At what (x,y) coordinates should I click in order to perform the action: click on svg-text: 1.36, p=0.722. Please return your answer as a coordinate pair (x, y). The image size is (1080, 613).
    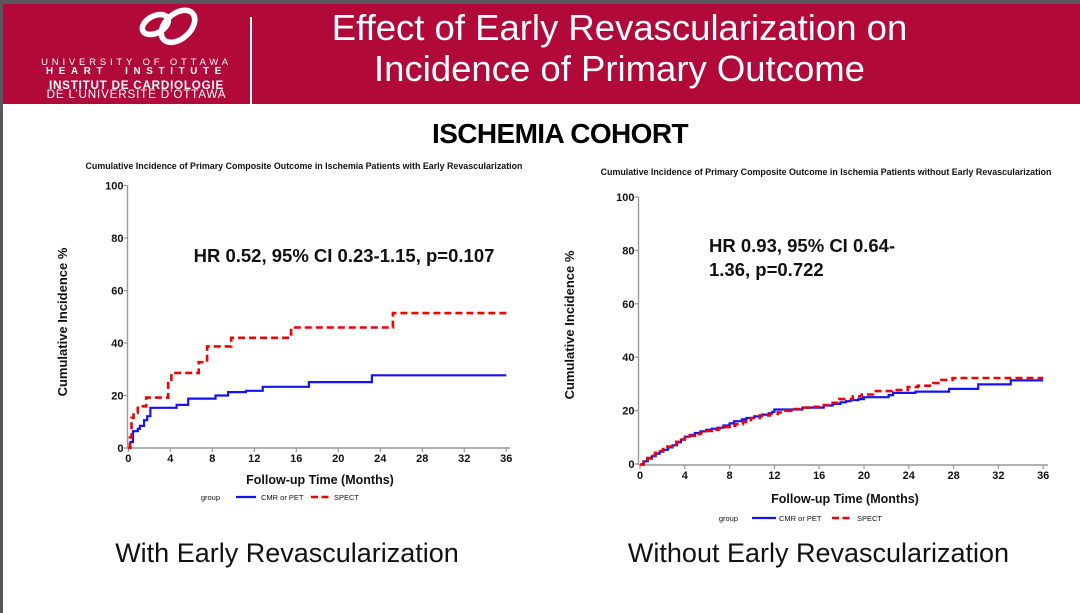
    Looking at the image, I should click on (766, 269).